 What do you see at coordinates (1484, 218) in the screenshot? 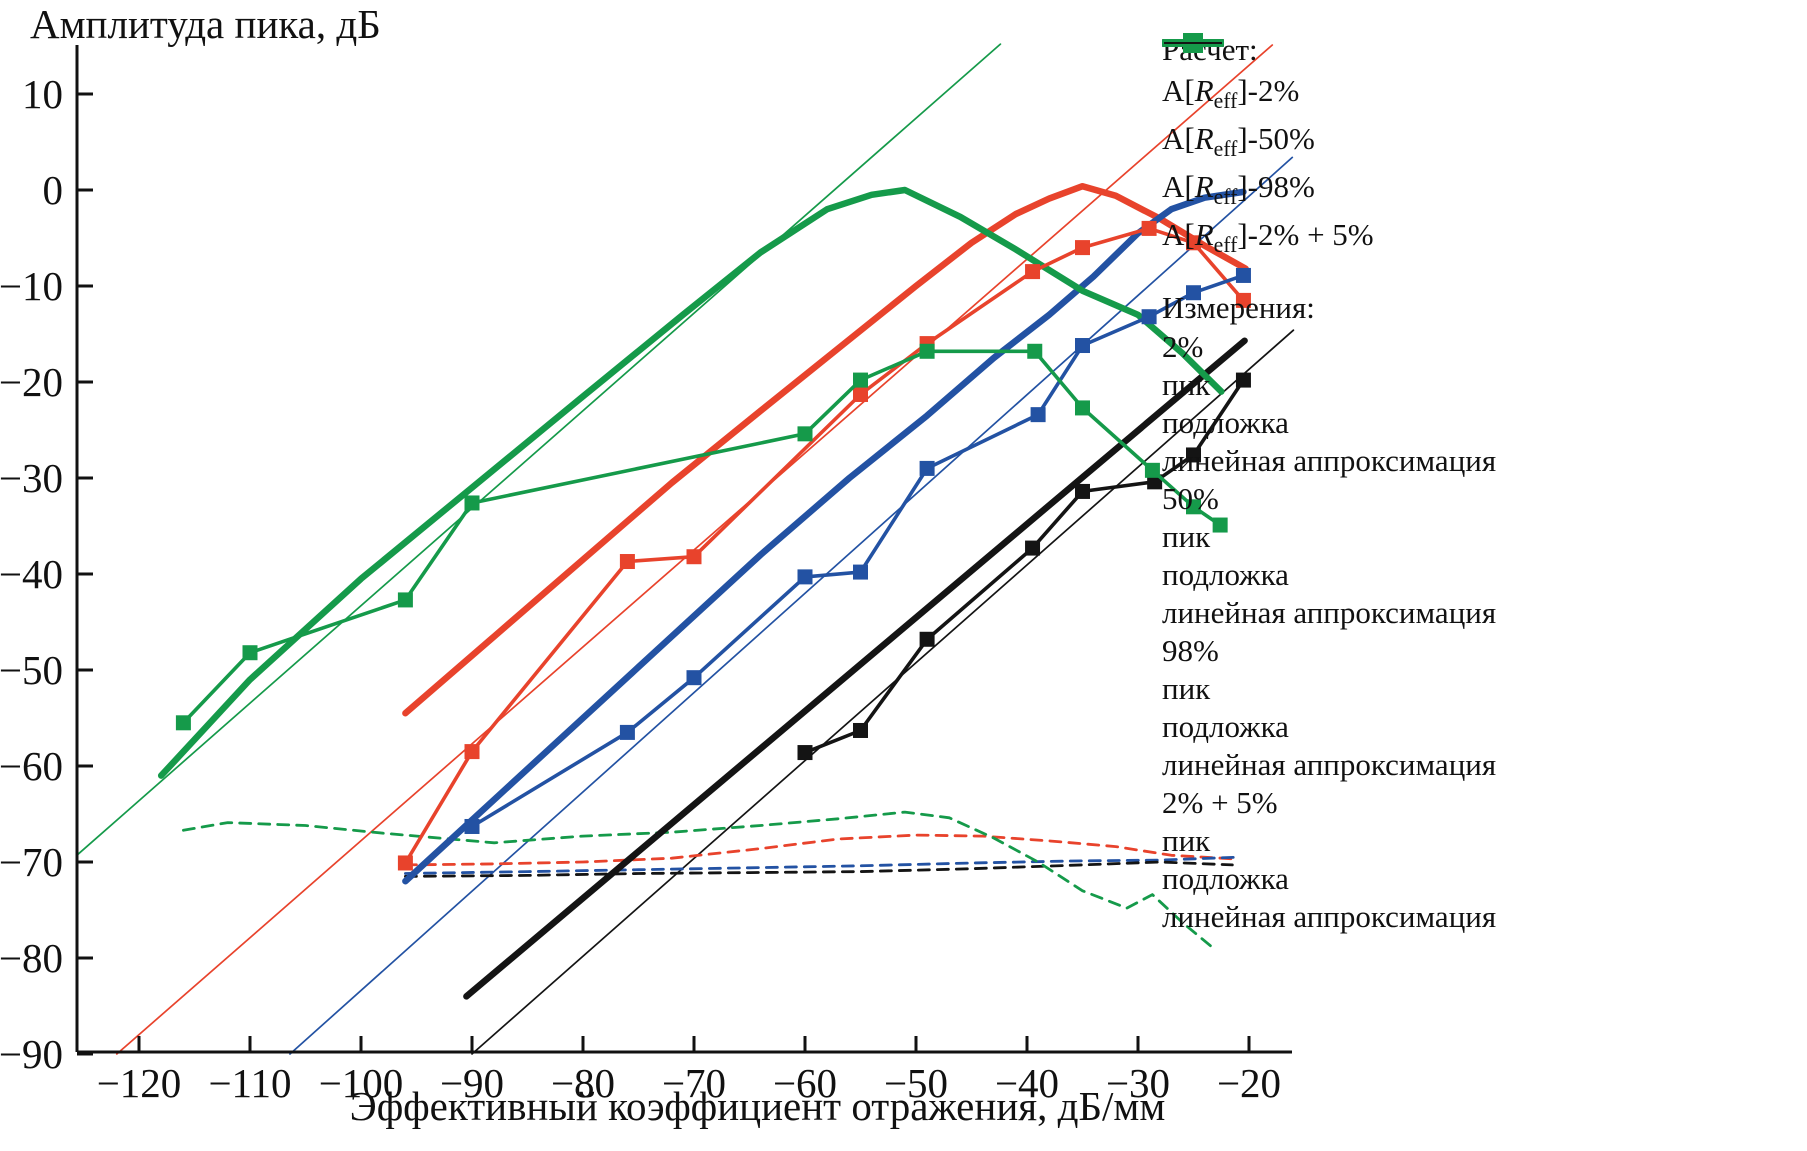
I see `legend-meas-item: пик` at bounding box center [1484, 218].